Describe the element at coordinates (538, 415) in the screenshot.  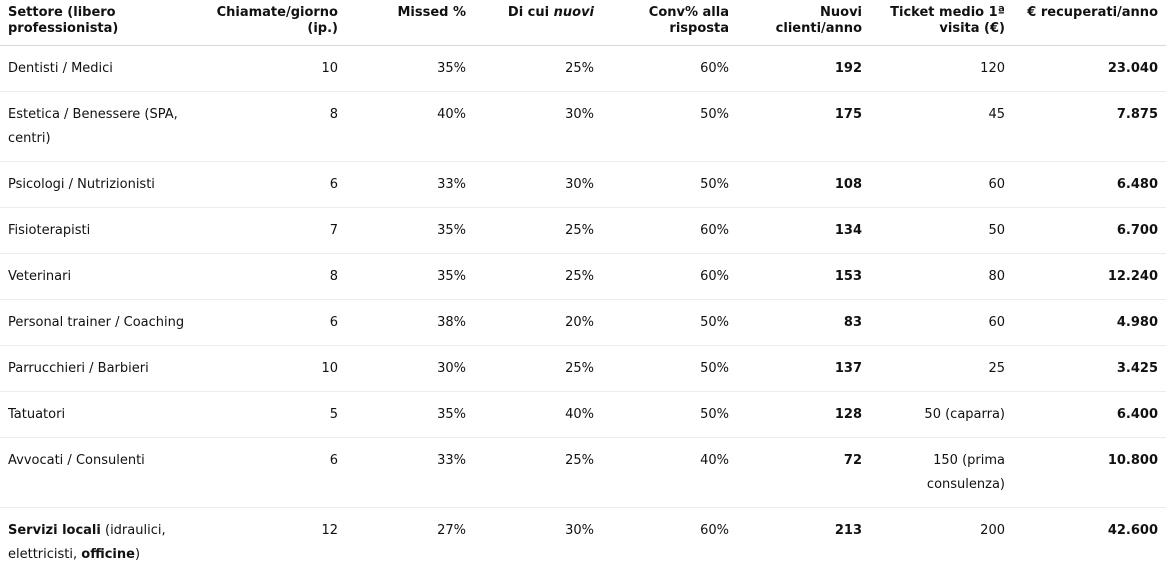
I see `cell-nuovi-pct: 40%` at that location.